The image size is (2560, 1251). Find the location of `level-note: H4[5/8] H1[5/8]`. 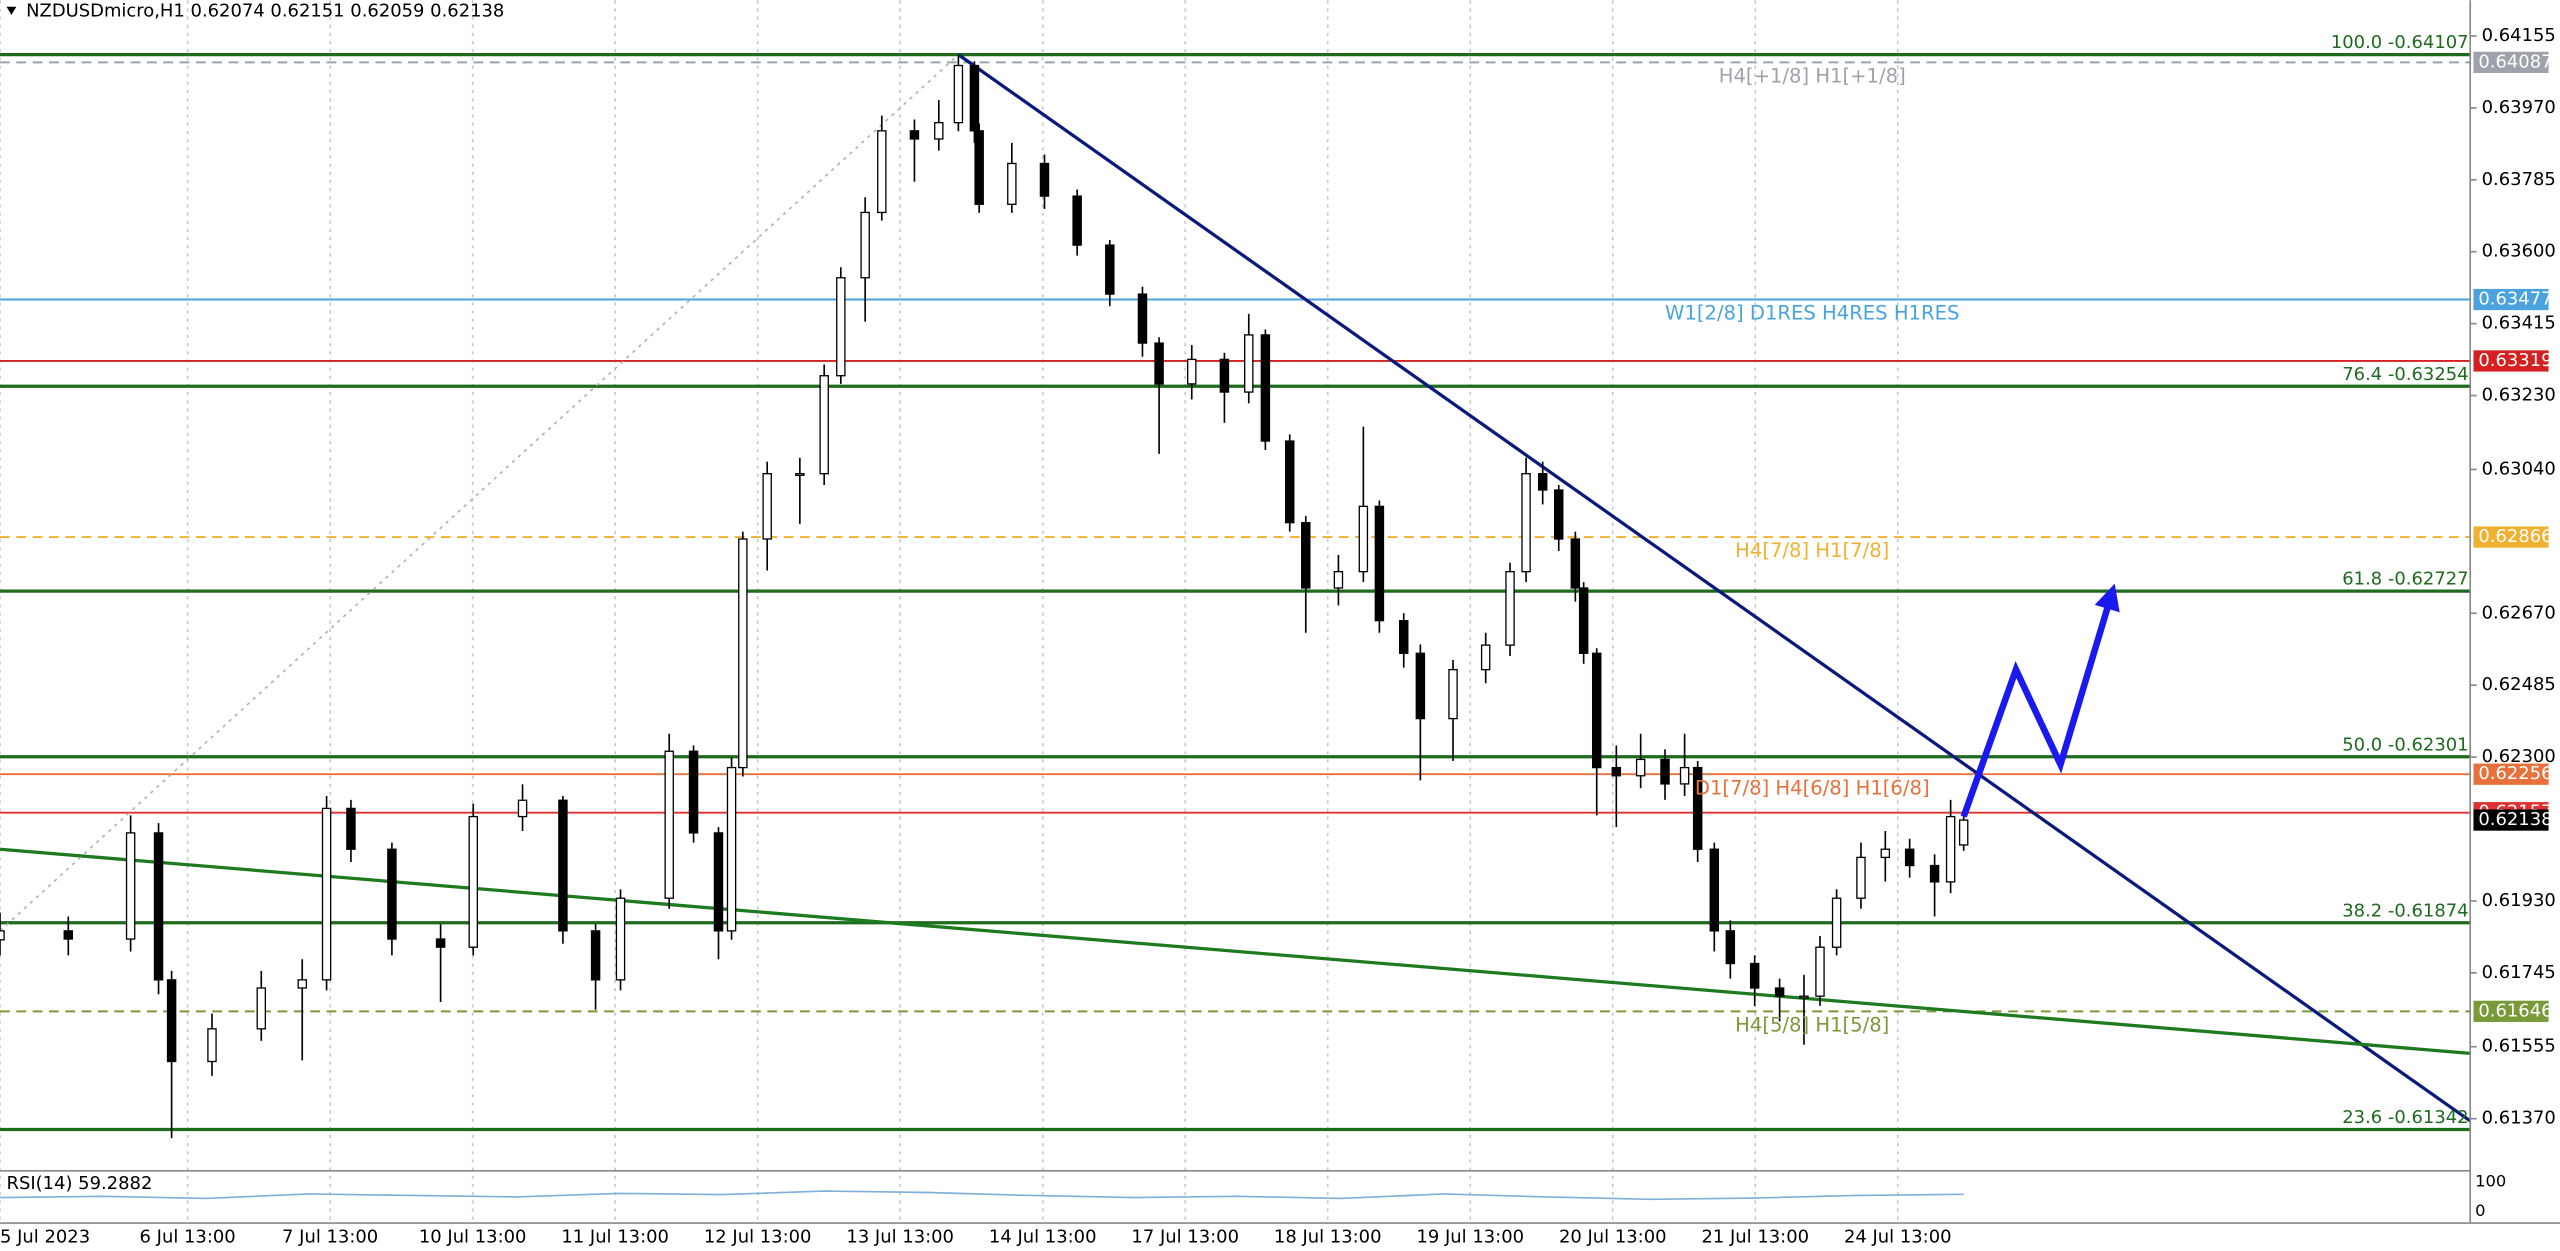

level-note: H4[5/8] H1[5/8] is located at coordinates (1812, 1025).